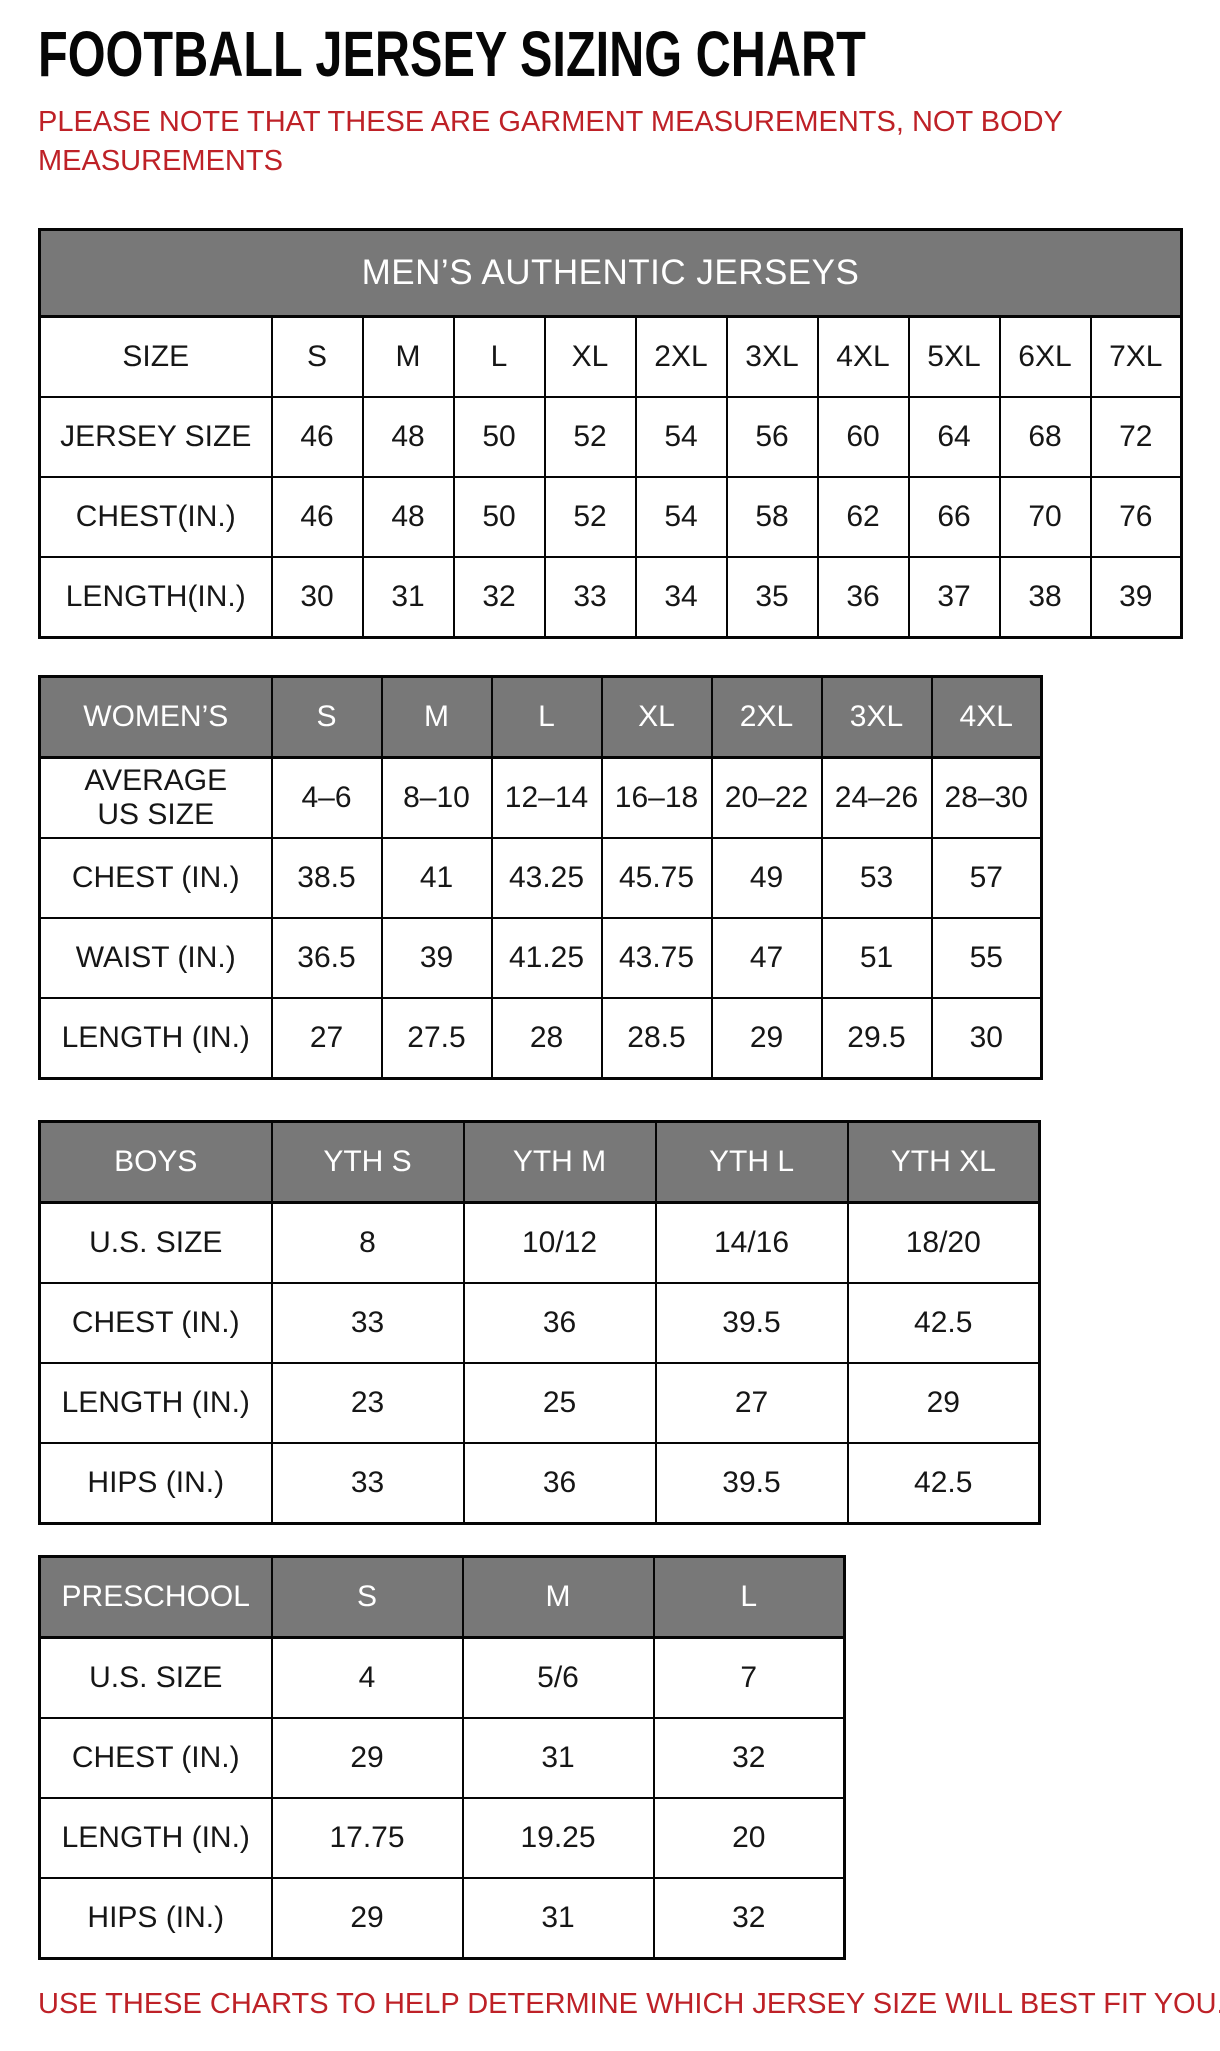 The height and width of the screenshot is (2051, 1220). Describe the element at coordinates (681, 516) in the screenshot. I see `mens-value-cell: 54` at that location.